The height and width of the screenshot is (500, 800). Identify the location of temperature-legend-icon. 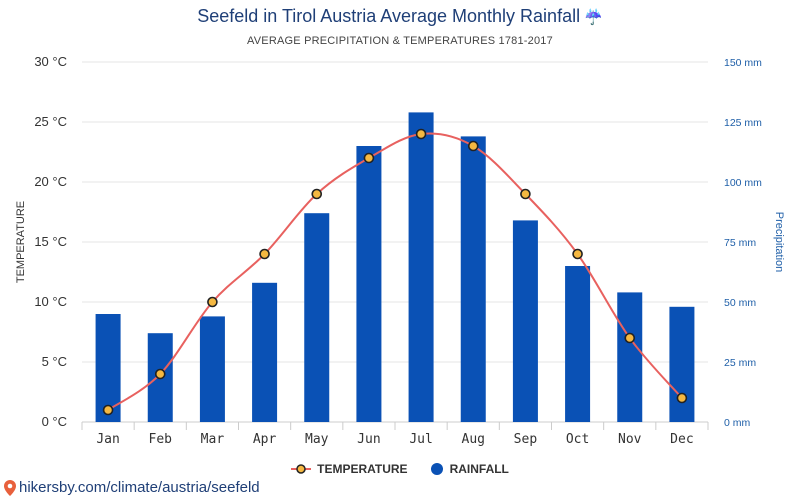
(301, 469).